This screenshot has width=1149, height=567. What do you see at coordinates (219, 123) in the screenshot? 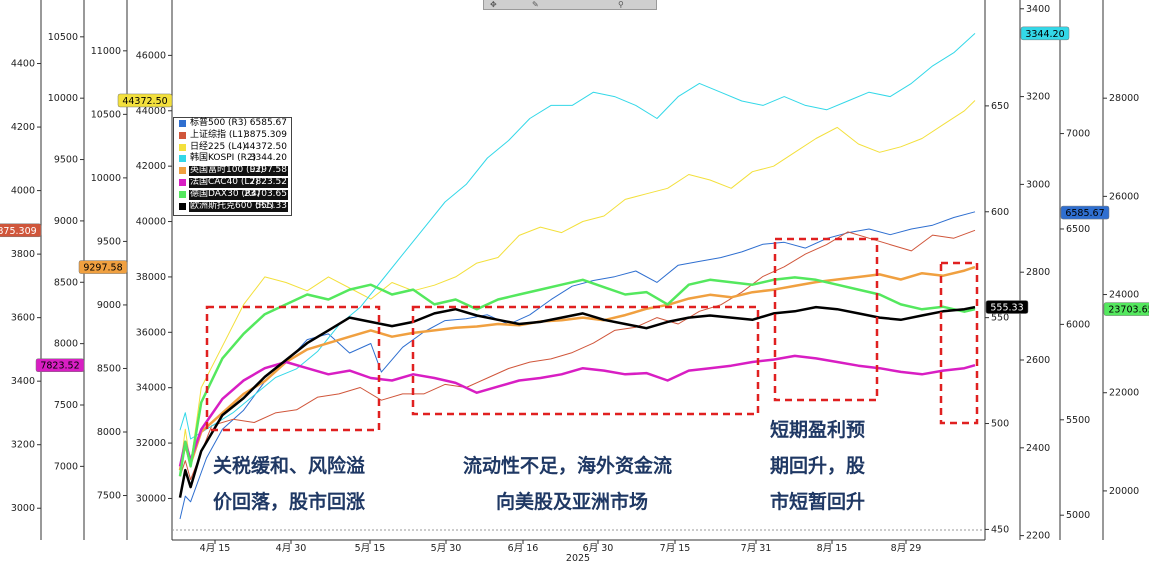
I see `legend-label: 标普500 (R3)` at bounding box center [219, 123].